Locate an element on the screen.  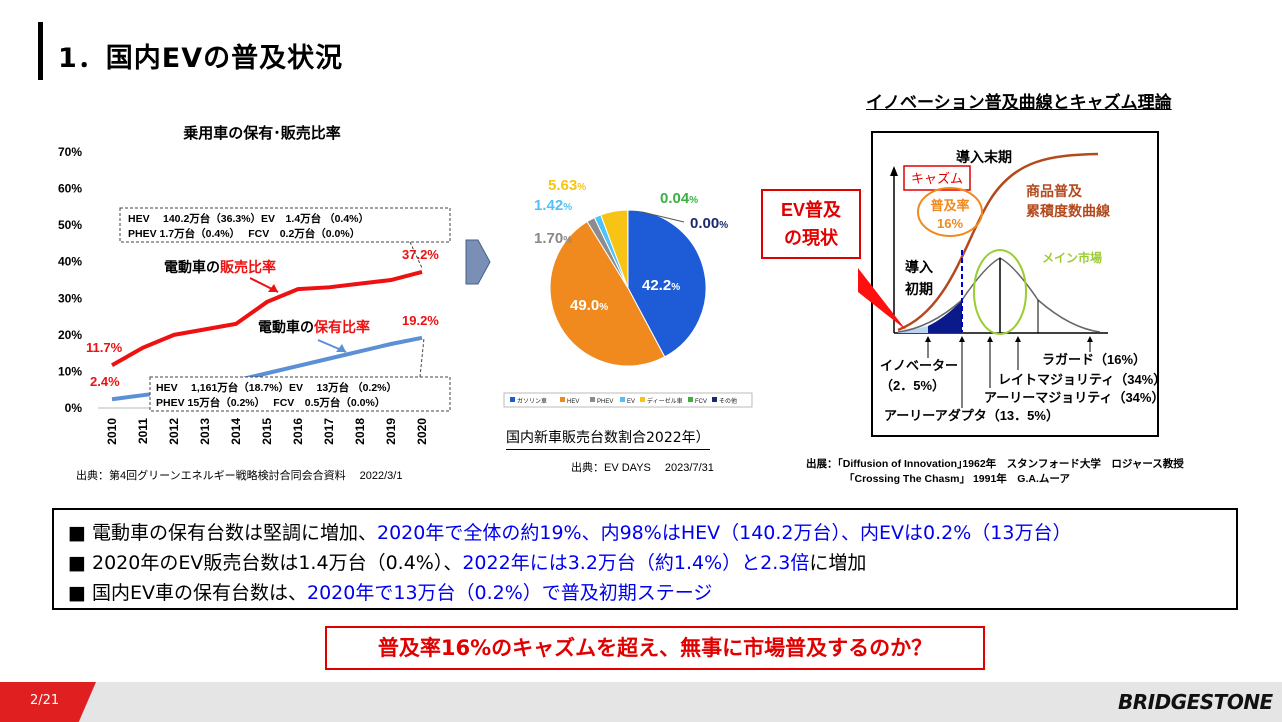
main-market-label: メイン市場 is located at coordinates (1072, 257).